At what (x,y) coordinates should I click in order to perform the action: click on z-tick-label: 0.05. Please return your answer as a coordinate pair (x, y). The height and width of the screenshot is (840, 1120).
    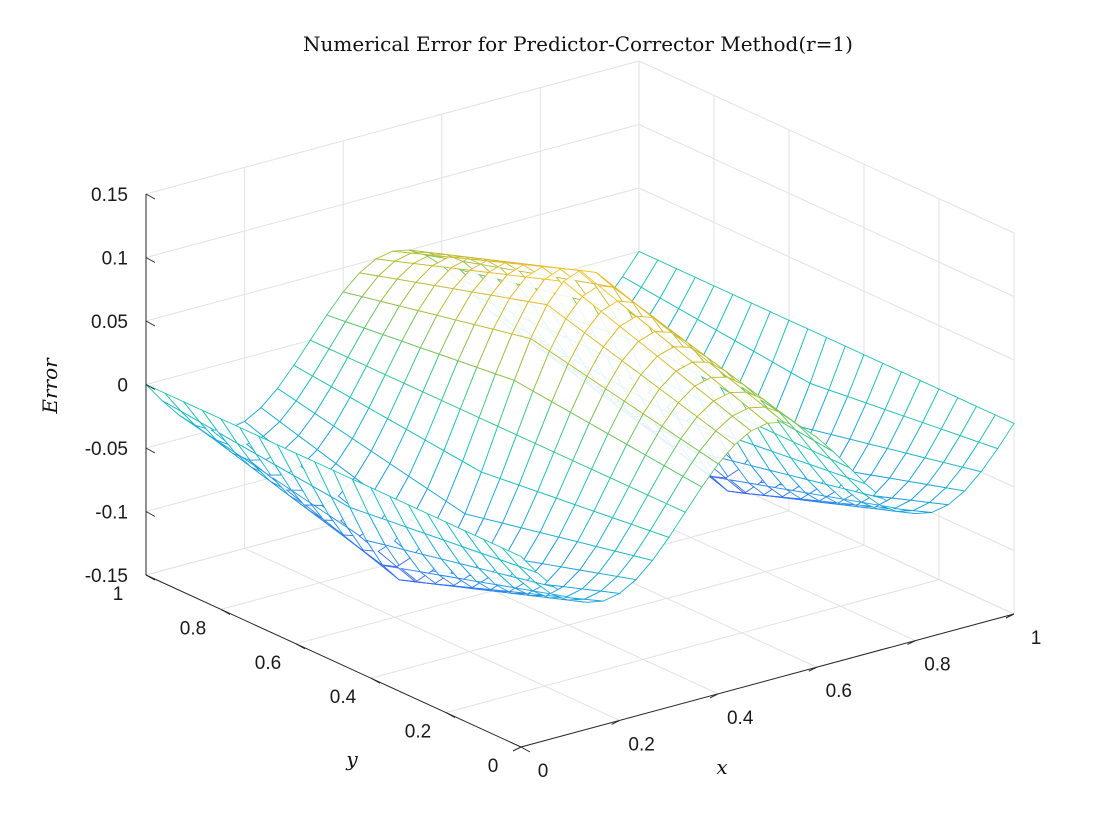
    Looking at the image, I should click on (109, 322).